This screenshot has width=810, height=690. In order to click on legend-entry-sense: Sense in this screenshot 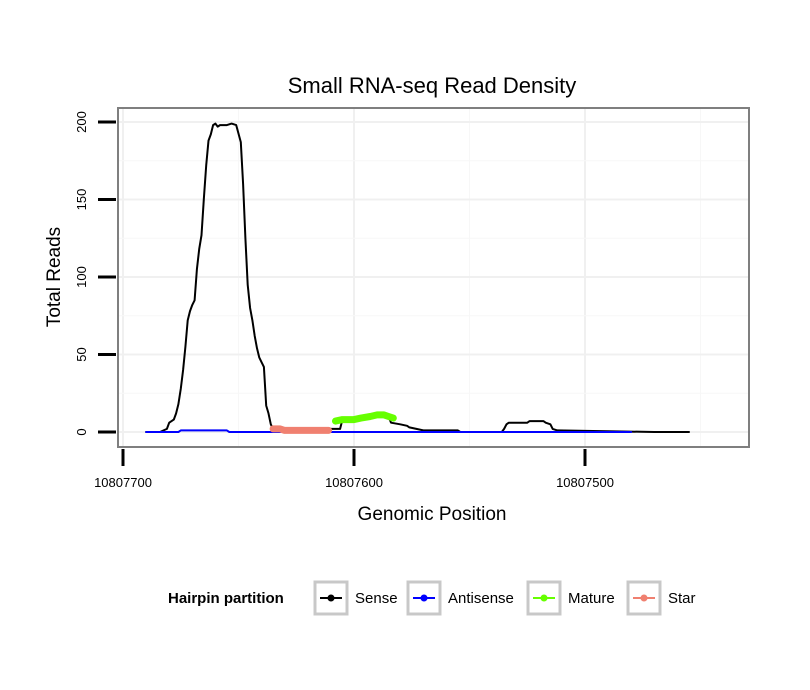, I will do `click(355, 598)`.